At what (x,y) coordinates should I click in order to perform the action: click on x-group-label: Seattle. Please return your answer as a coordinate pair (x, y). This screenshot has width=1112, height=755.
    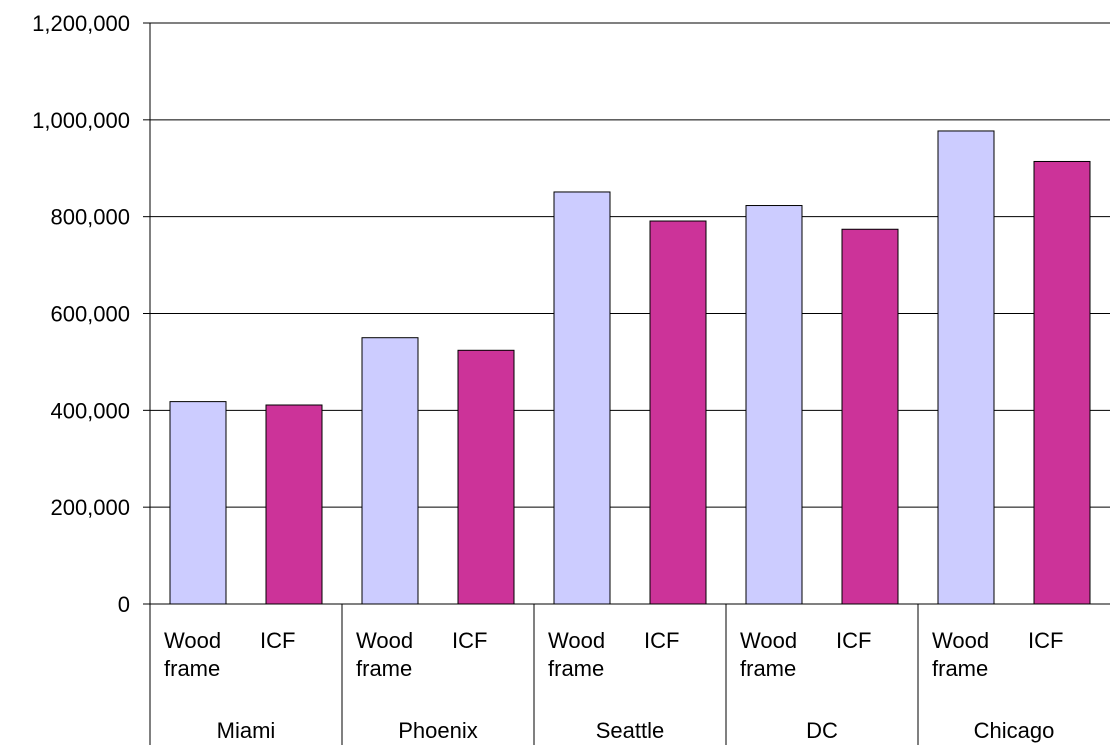
    Looking at the image, I should click on (630, 730).